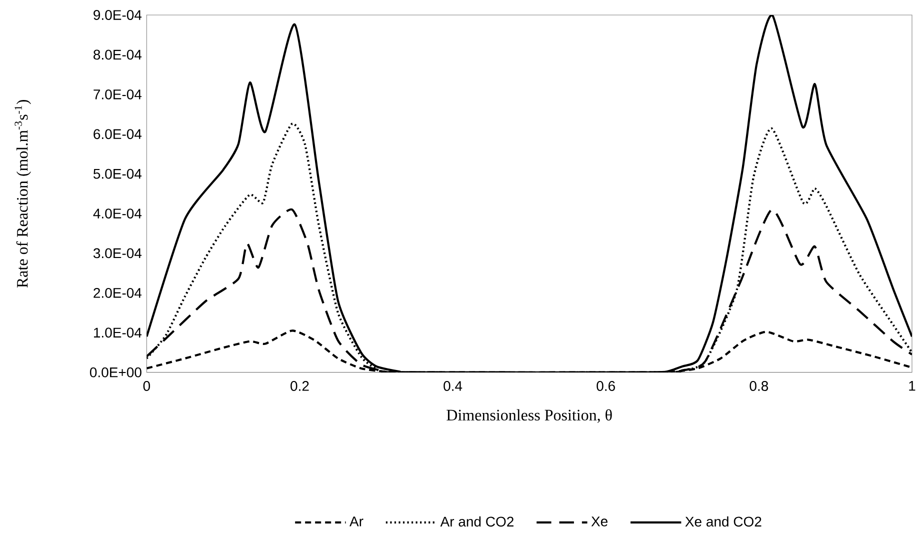 The image size is (922, 543). Describe the element at coordinates (118, 55) in the screenshot. I see `y-tick-label: 8.0E-04` at that location.